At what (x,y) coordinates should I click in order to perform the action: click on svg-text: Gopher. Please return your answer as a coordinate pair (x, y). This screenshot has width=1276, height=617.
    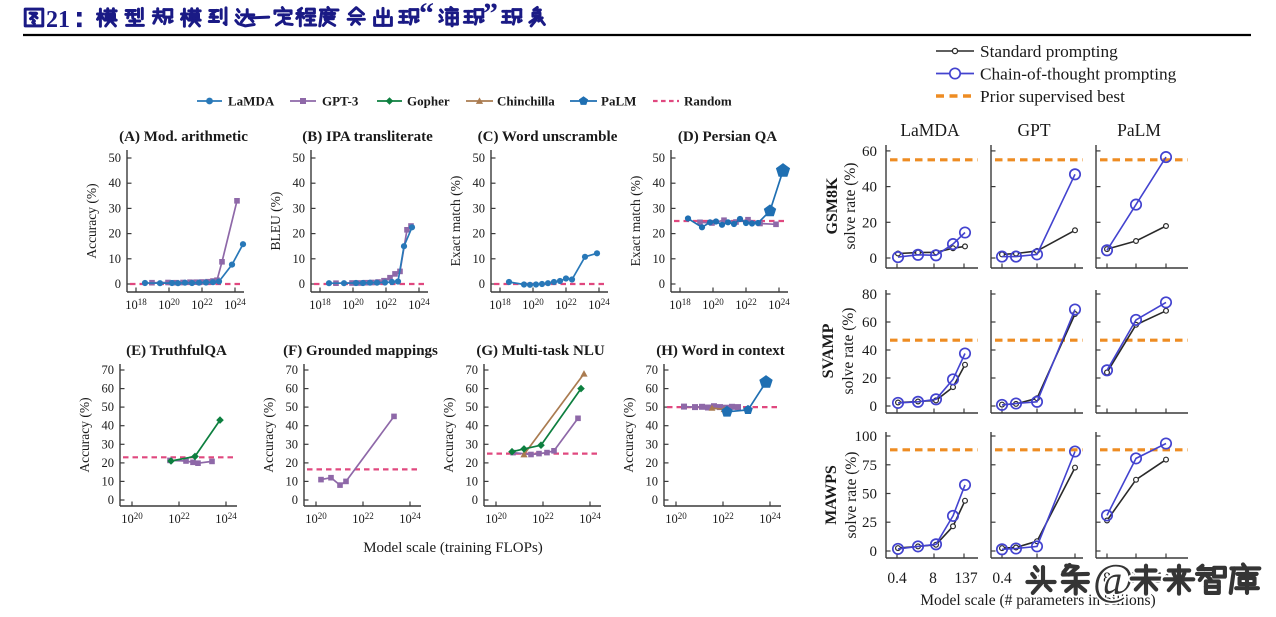
    Looking at the image, I should click on (428, 101).